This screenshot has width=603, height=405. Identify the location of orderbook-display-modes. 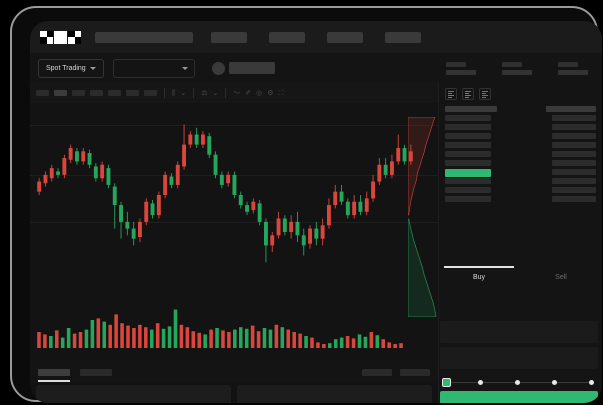
(520, 93).